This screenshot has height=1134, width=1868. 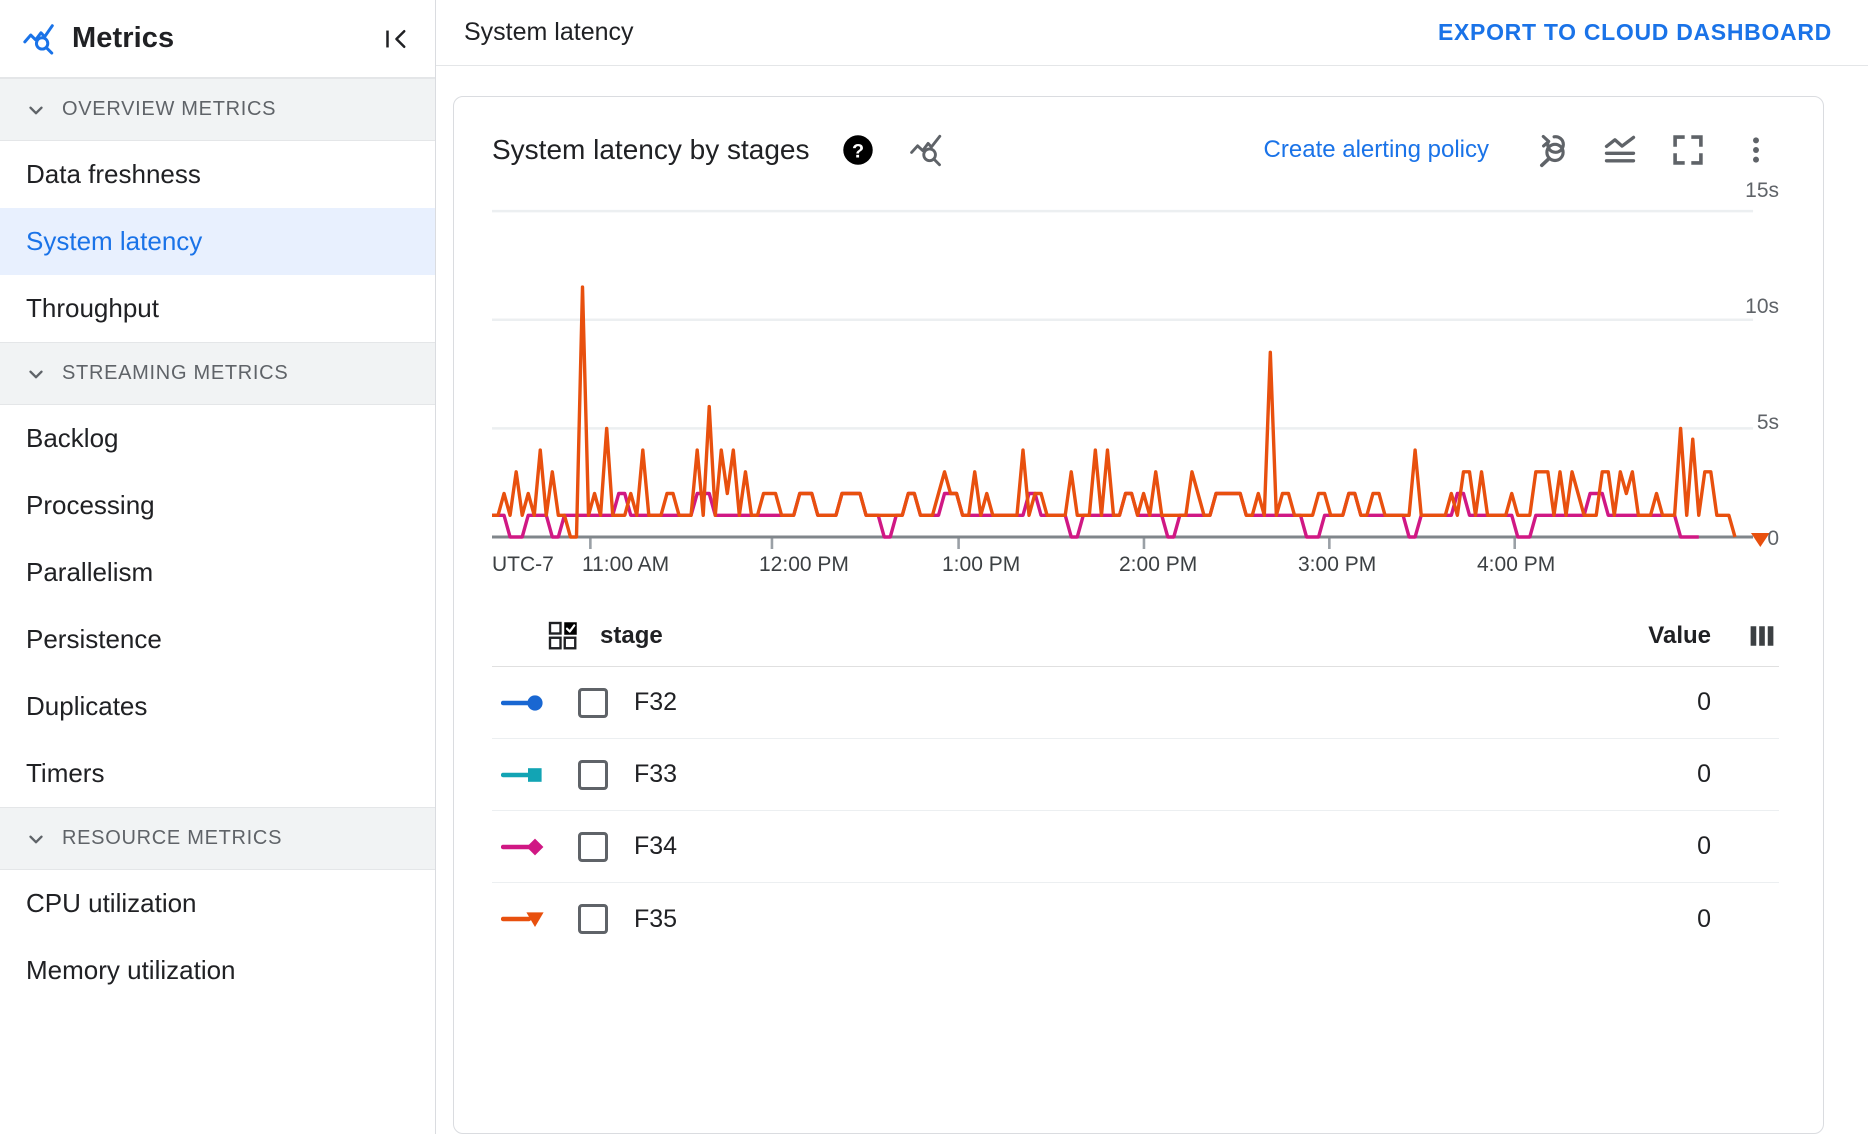 I want to click on sidebar-item-label: System latency, so click(x=114, y=241).